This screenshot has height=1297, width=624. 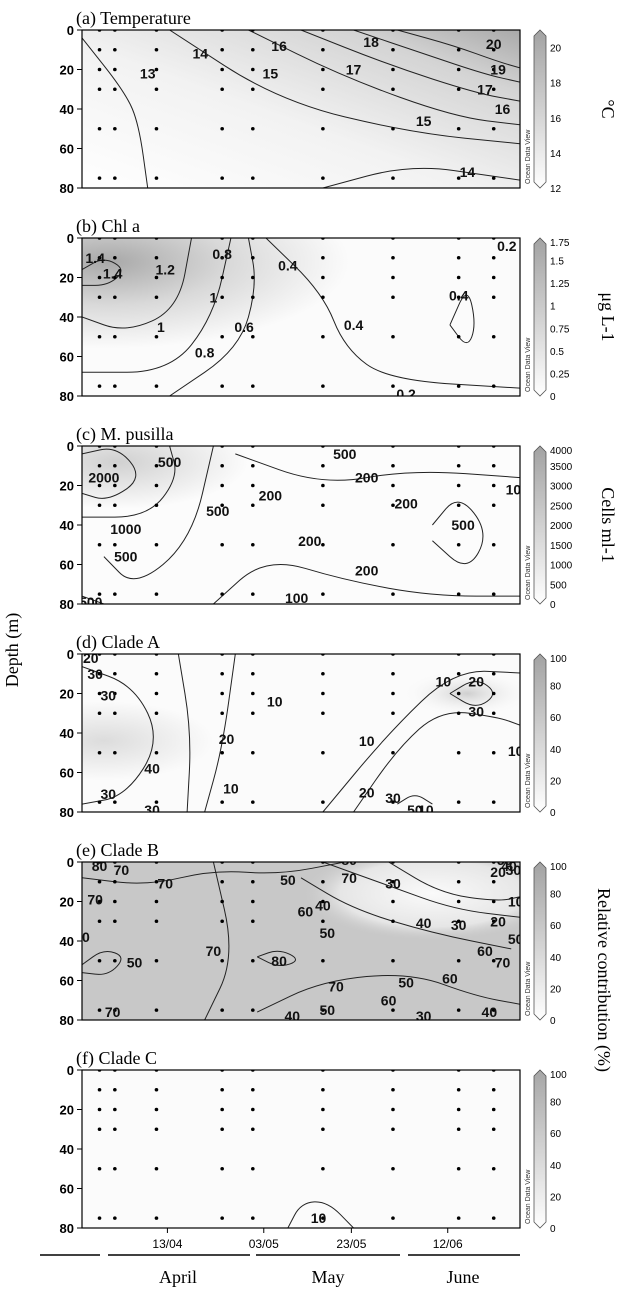 What do you see at coordinates (108, 226) in the screenshot?
I see `panel-title: (b) Chl a` at bounding box center [108, 226].